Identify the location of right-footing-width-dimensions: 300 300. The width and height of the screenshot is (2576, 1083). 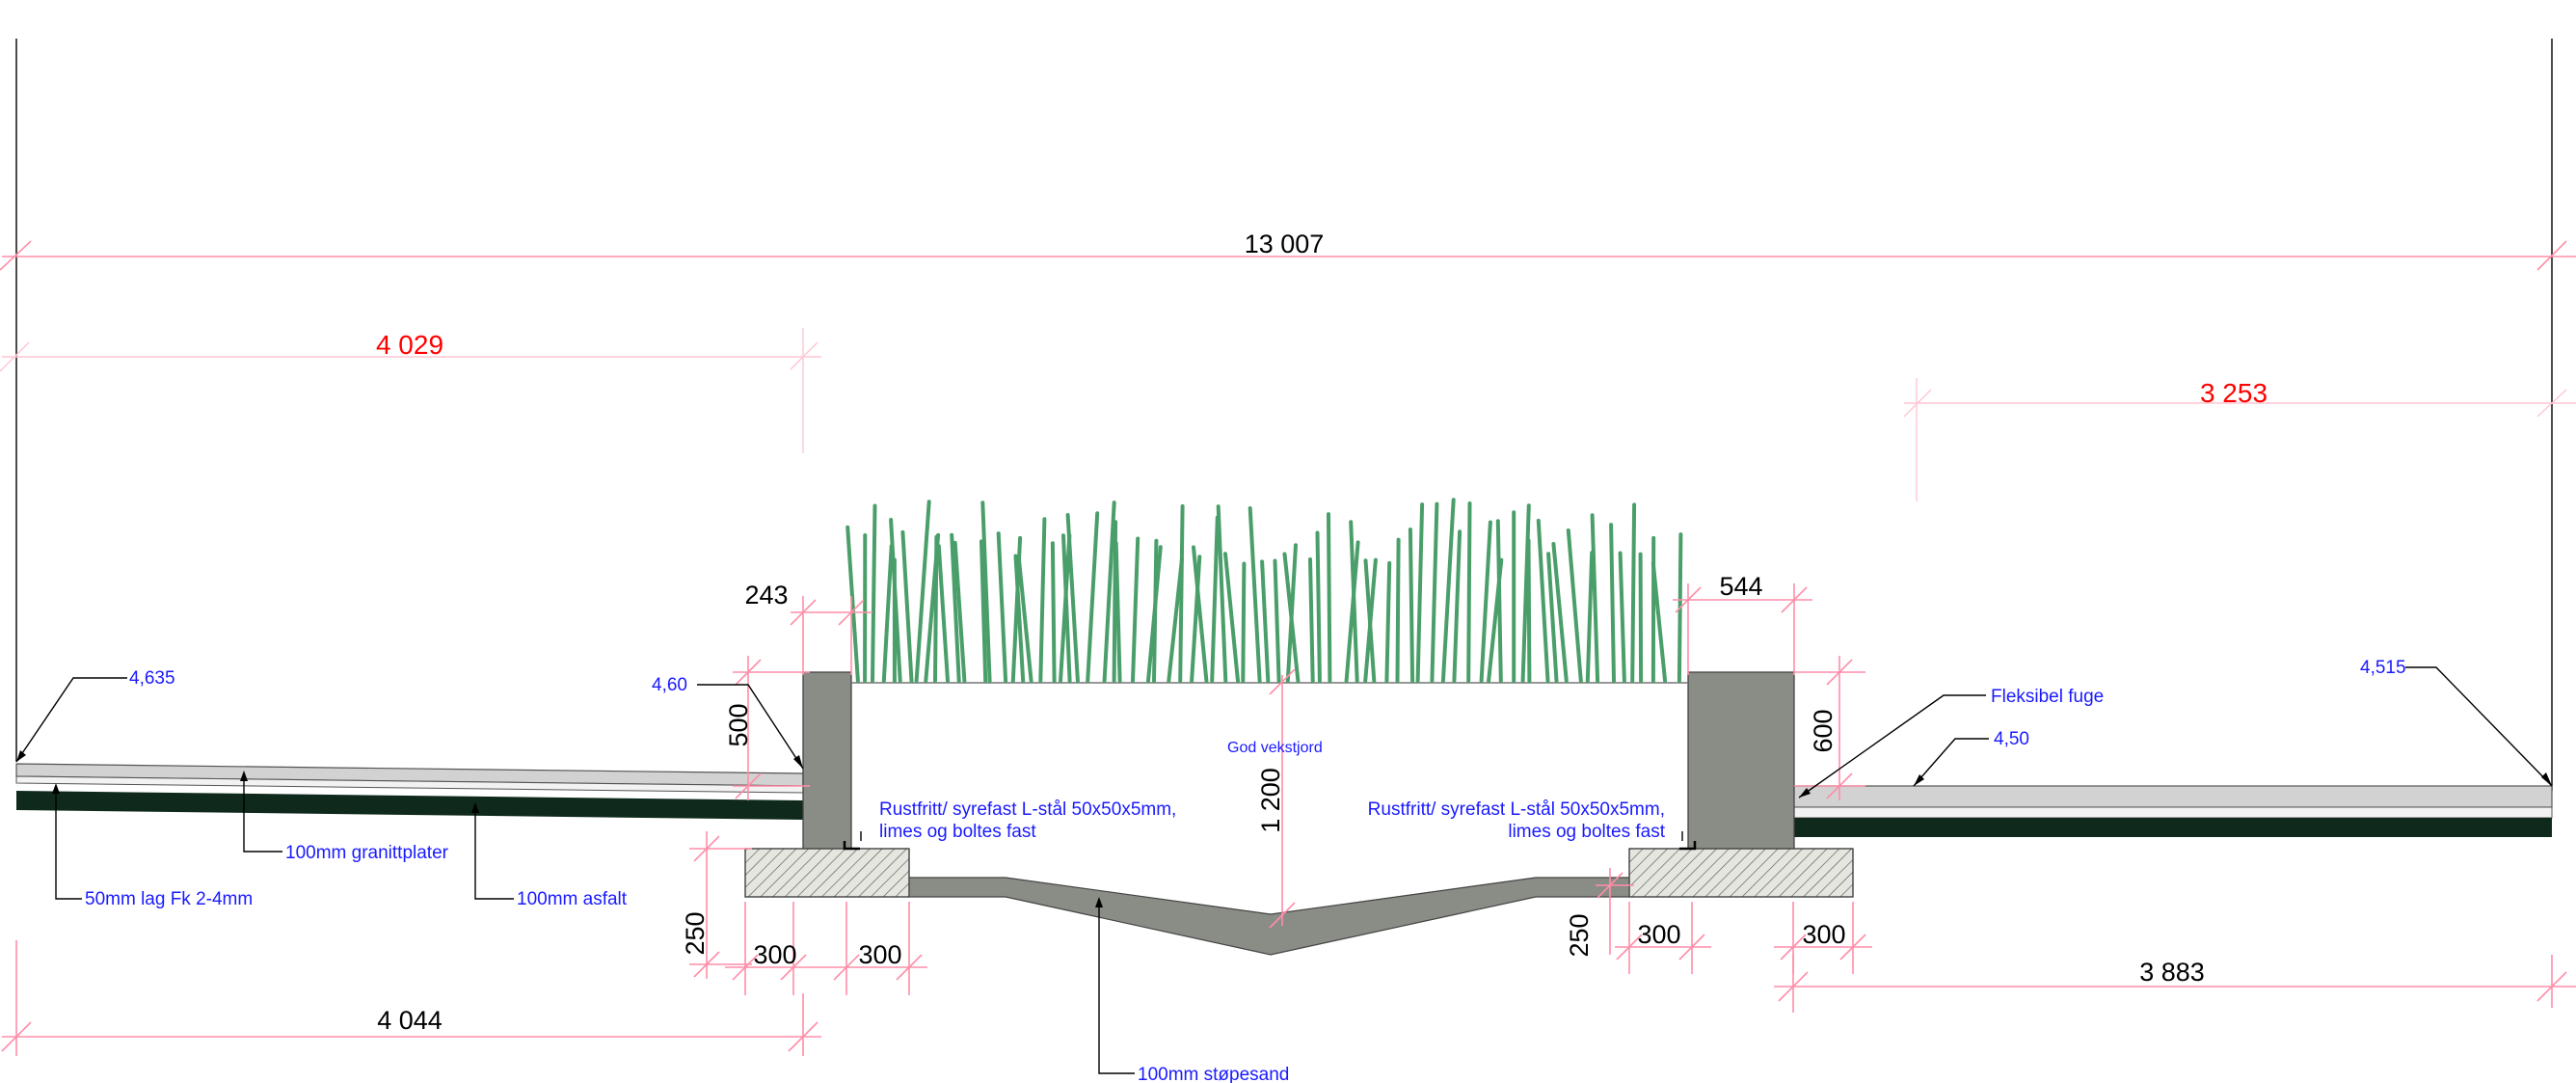
(1744, 938).